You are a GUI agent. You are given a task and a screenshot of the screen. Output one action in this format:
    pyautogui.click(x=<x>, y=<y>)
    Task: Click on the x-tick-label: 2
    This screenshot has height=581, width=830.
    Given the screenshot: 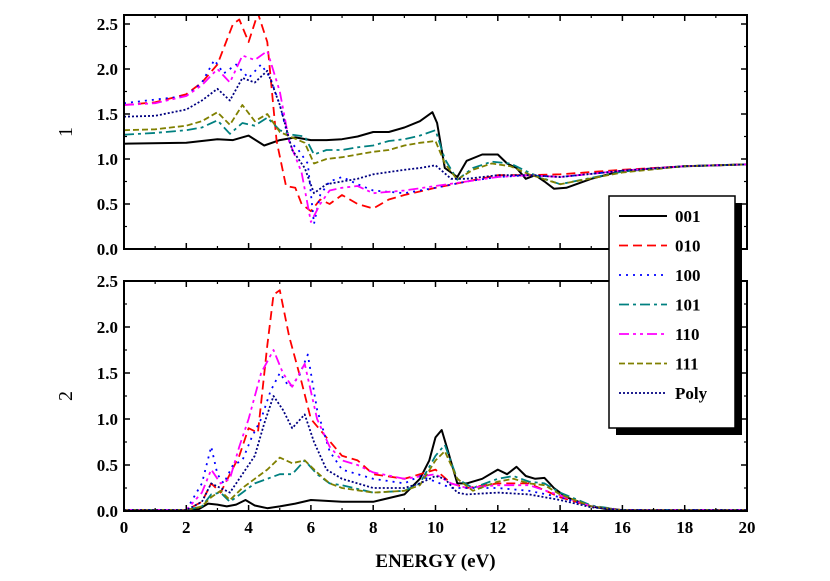 What is the action you would take?
    pyautogui.click(x=186, y=527)
    